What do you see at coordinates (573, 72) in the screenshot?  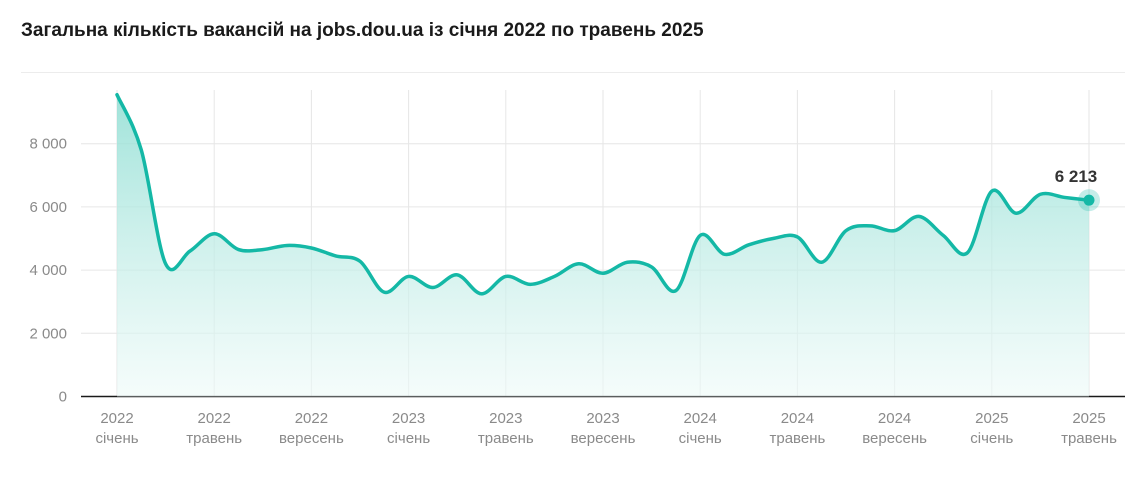 I see `title-separator` at bounding box center [573, 72].